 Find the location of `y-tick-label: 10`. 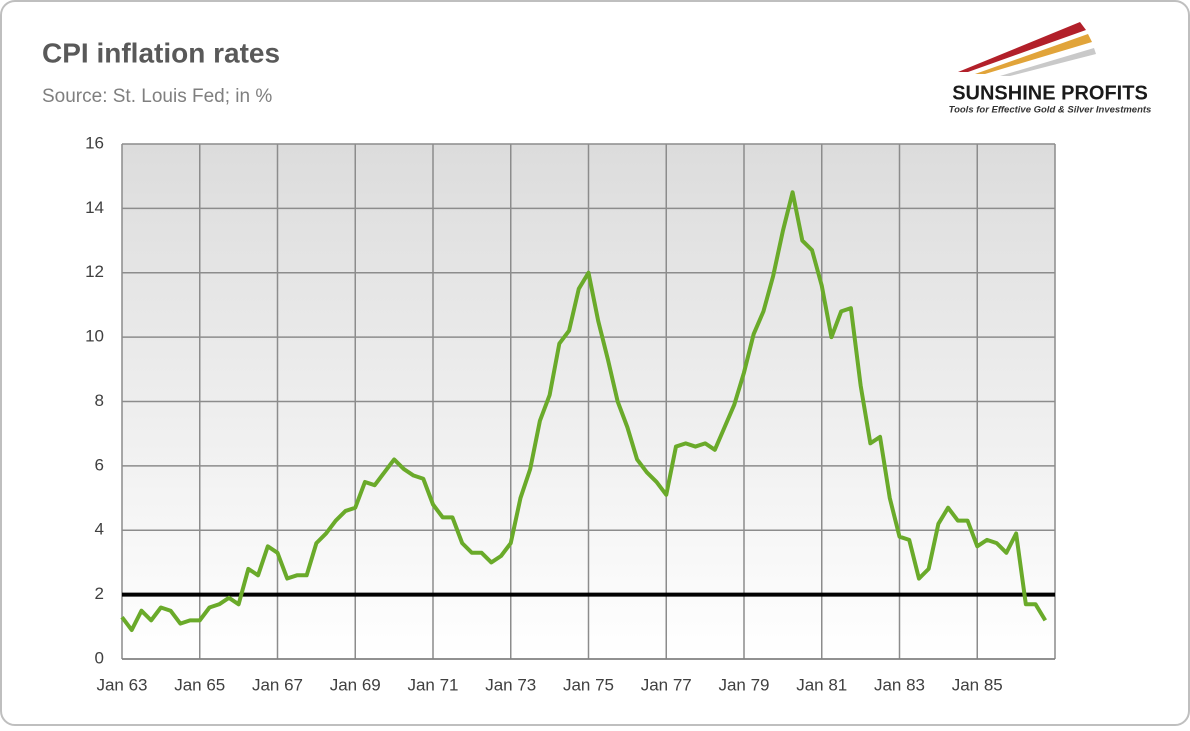

y-tick-label: 10 is located at coordinates (94, 336).